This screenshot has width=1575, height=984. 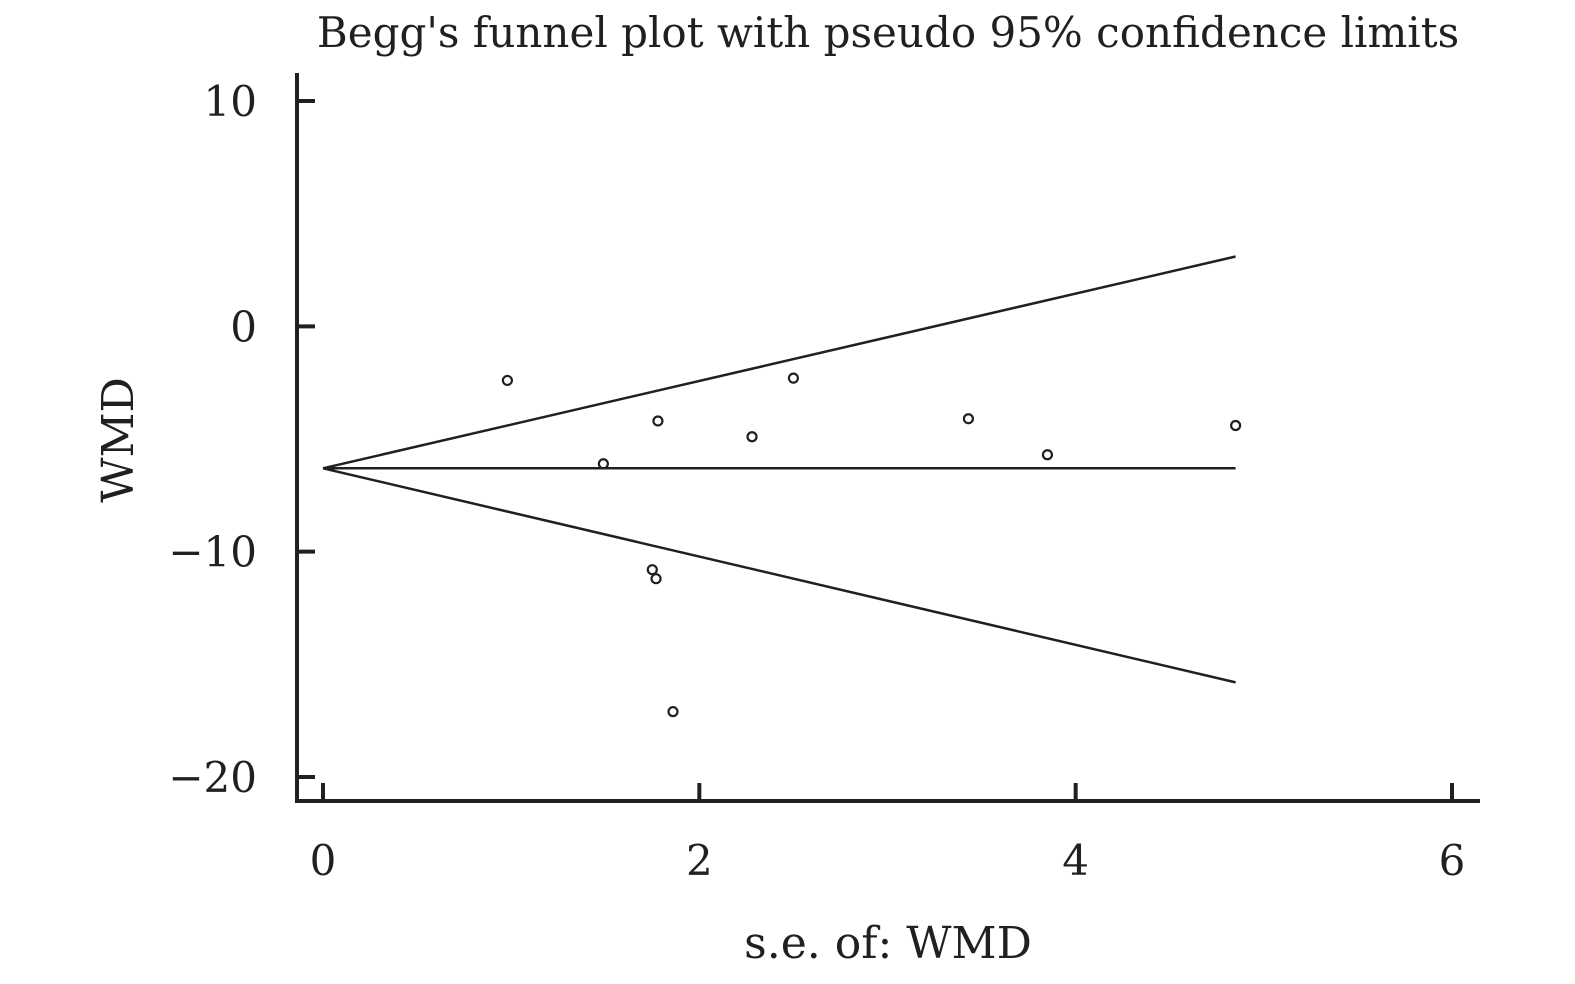 I want to click on upper-limit-line, so click(x=779, y=362).